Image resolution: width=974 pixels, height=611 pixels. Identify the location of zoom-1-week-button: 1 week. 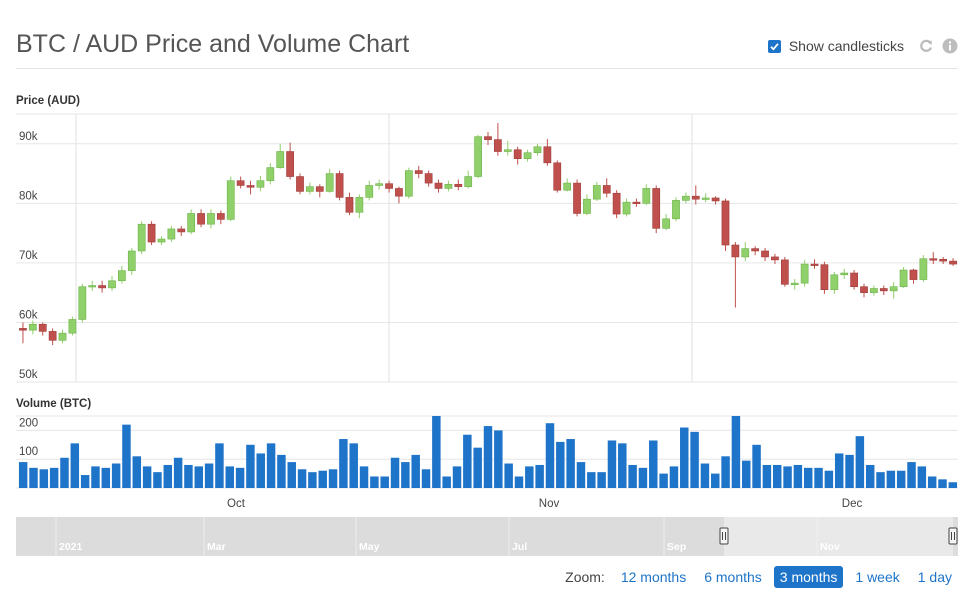
(877, 577).